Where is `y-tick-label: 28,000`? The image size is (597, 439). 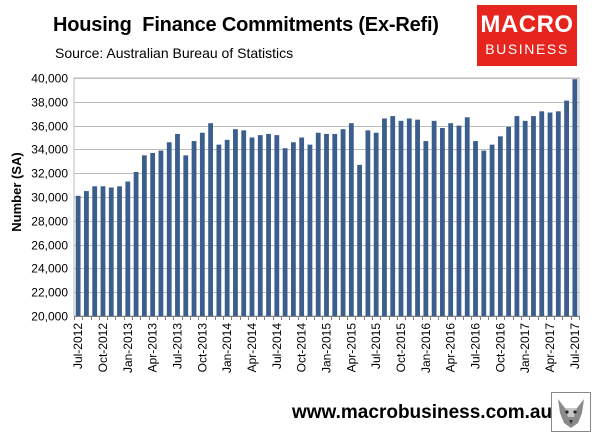
y-tick-label: 28,000 is located at coordinates (49, 222).